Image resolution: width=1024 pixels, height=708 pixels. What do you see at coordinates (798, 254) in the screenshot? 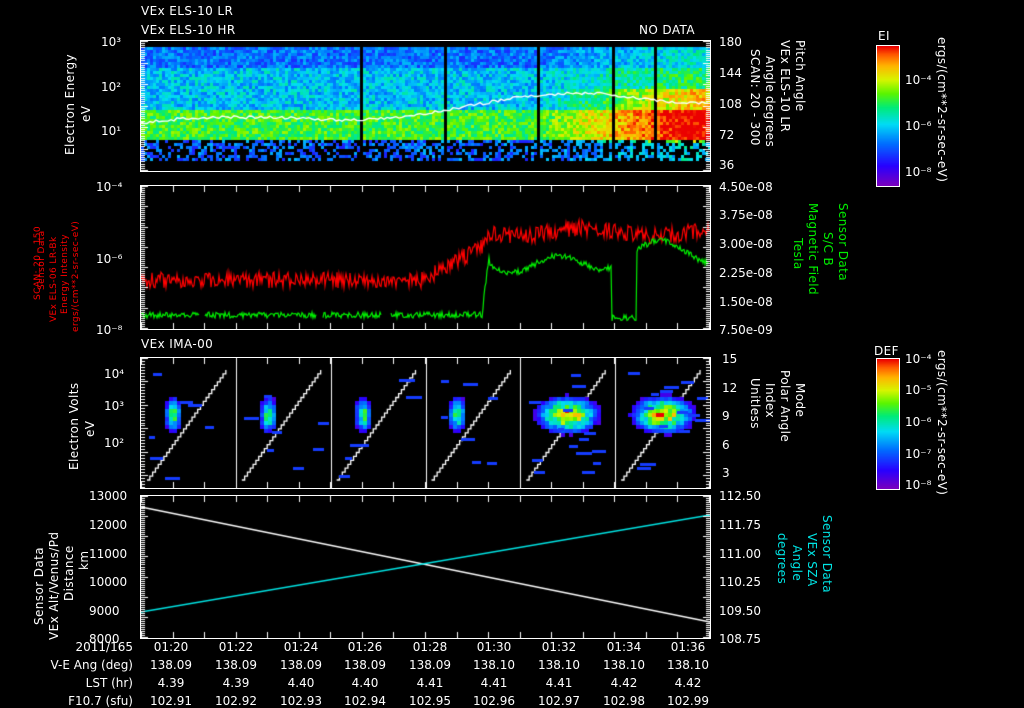
I see `panel2-right-label-3: Tesla` at bounding box center [798, 254].